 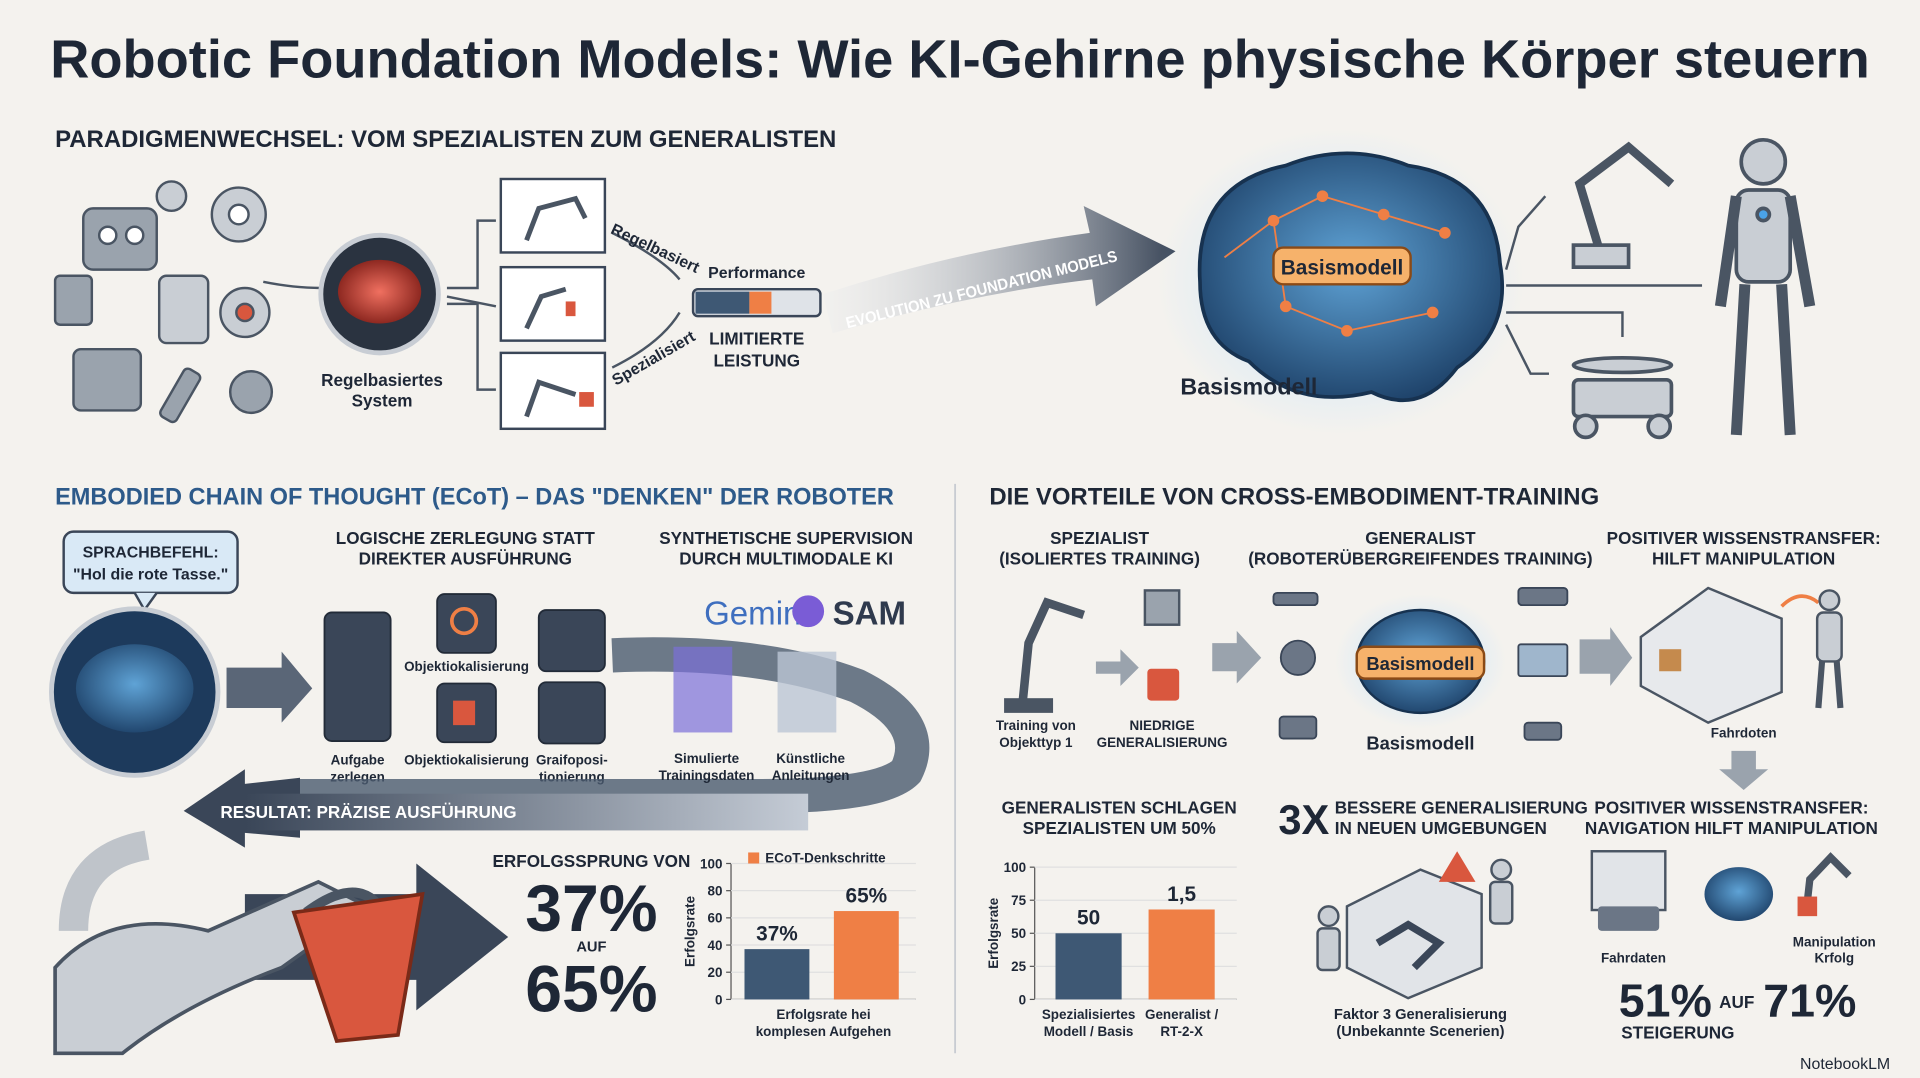 What do you see at coordinates (1181, 894) in the screenshot?
I see `data-label: 1,5` at bounding box center [1181, 894].